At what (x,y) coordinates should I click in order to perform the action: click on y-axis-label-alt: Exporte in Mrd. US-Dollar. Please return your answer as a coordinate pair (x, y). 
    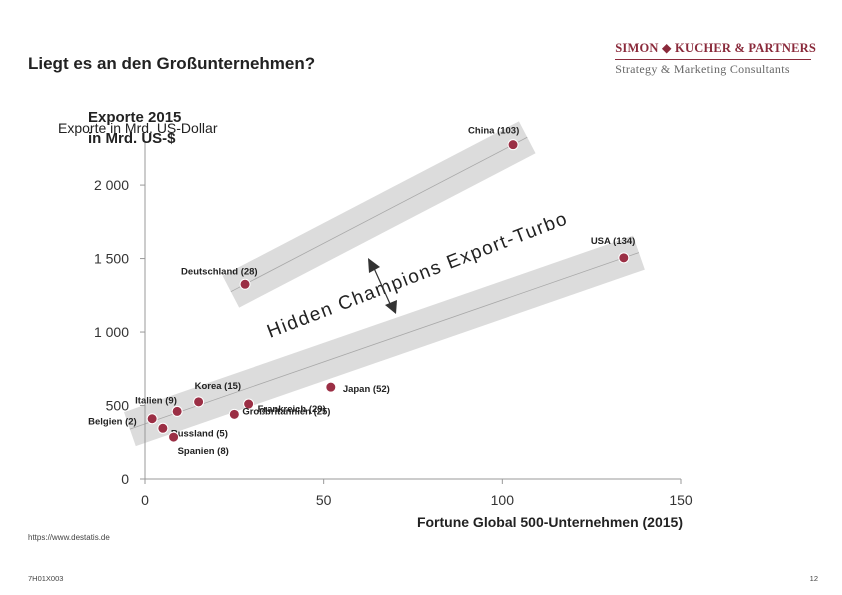
    Looking at the image, I should click on (138, 128).